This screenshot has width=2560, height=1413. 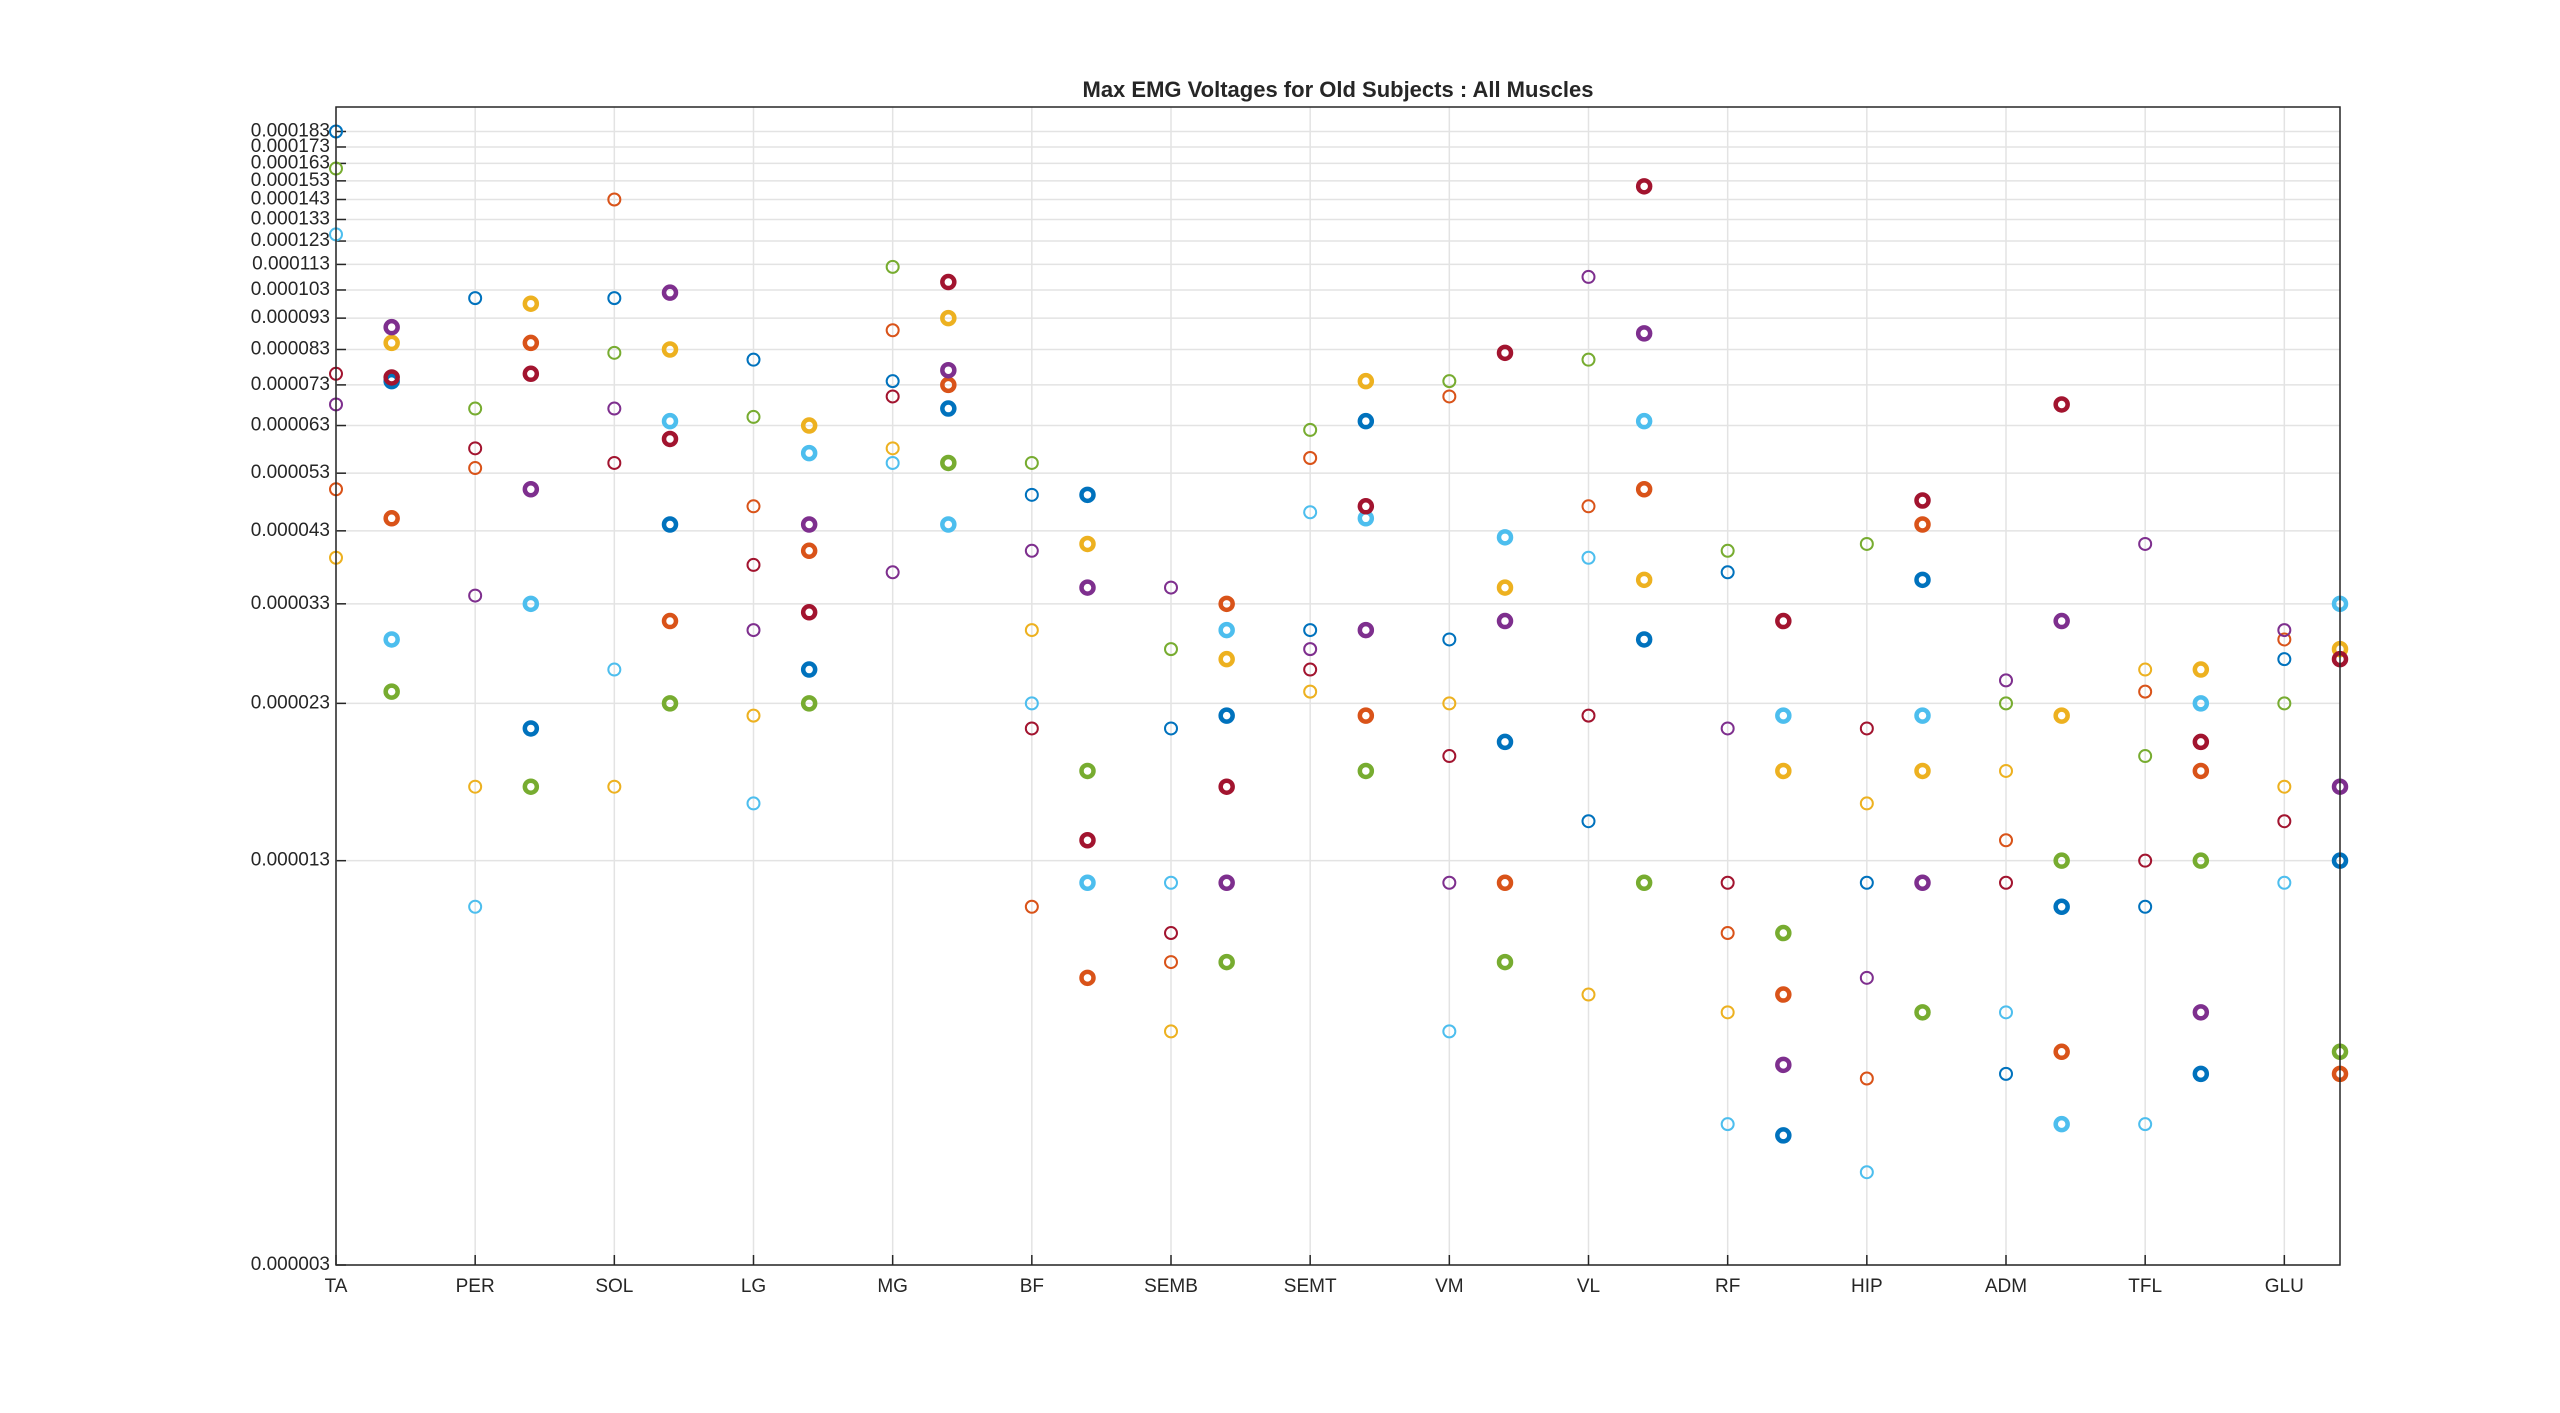 I want to click on y-tick-label: 0.000133, so click(x=290, y=219).